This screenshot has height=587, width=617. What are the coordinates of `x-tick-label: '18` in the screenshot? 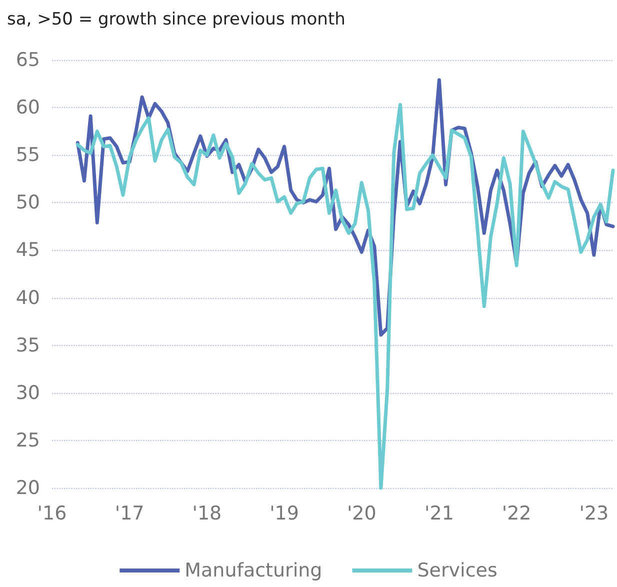 It's located at (207, 513).